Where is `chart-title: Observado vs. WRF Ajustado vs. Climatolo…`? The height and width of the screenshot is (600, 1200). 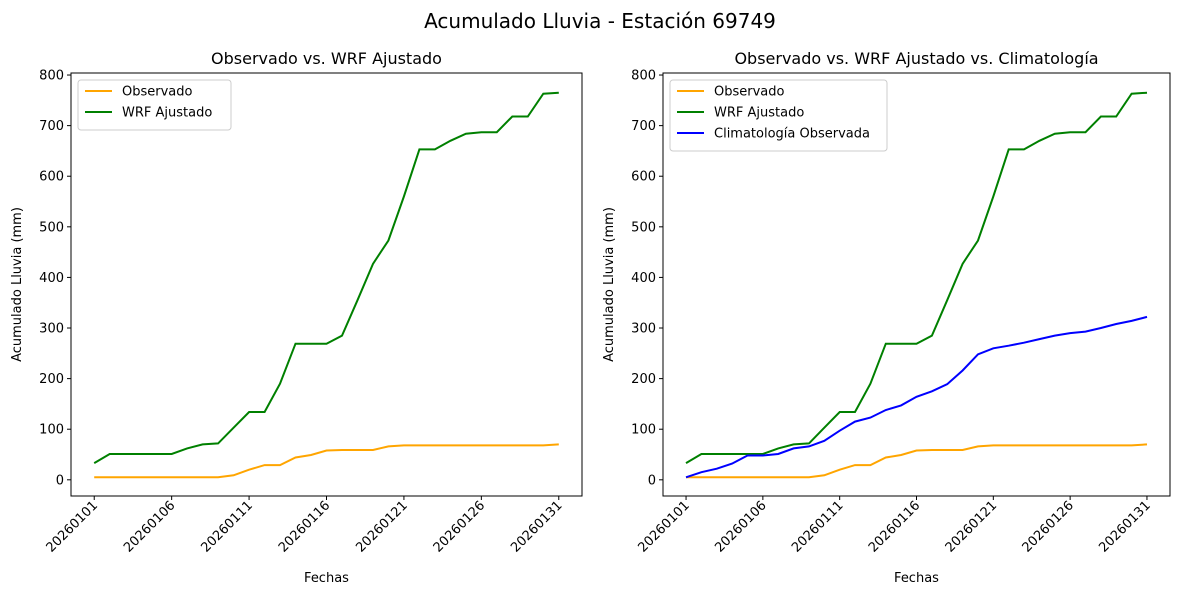 chart-title: Observado vs. WRF Ajustado vs. Climatolo… is located at coordinates (916, 58).